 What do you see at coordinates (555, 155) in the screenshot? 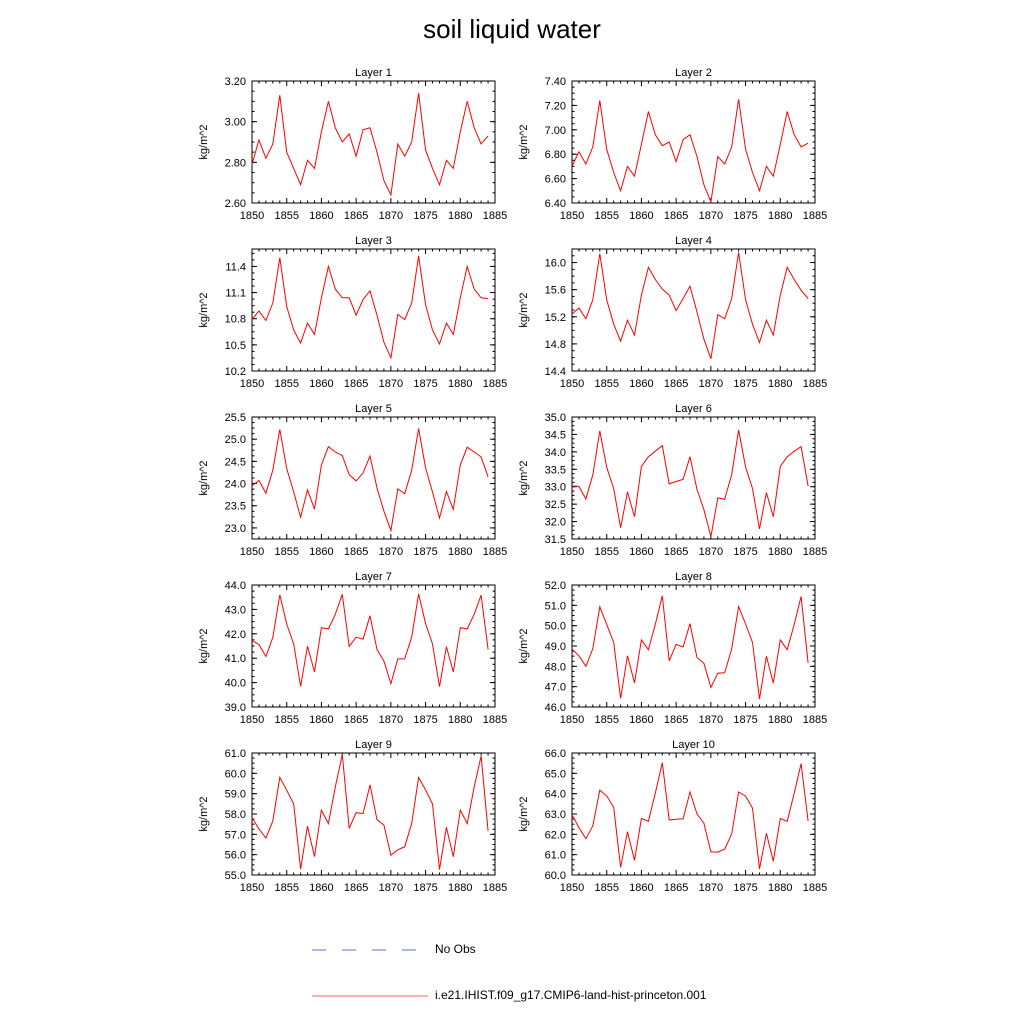
I see `y-tick-label: 6.80` at bounding box center [555, 155].